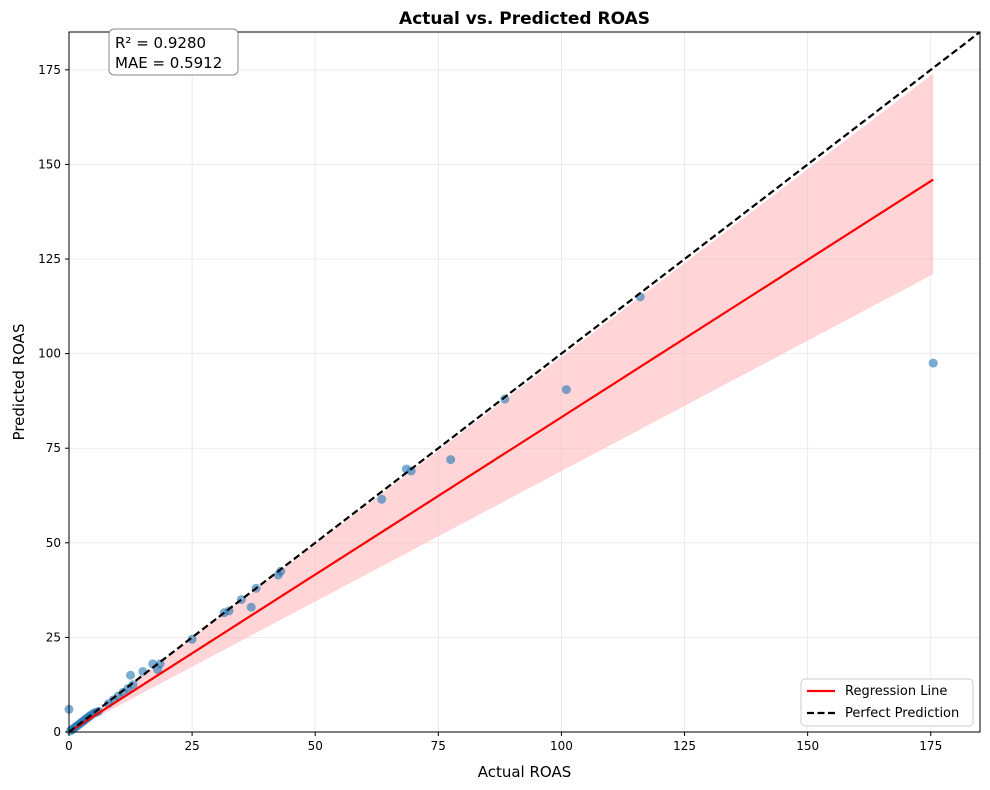 This screenshot has width=990, height=790. Describe the element at coordinates (315, 746) in the screenshot. I see `x-tick-label: 50` at that location.